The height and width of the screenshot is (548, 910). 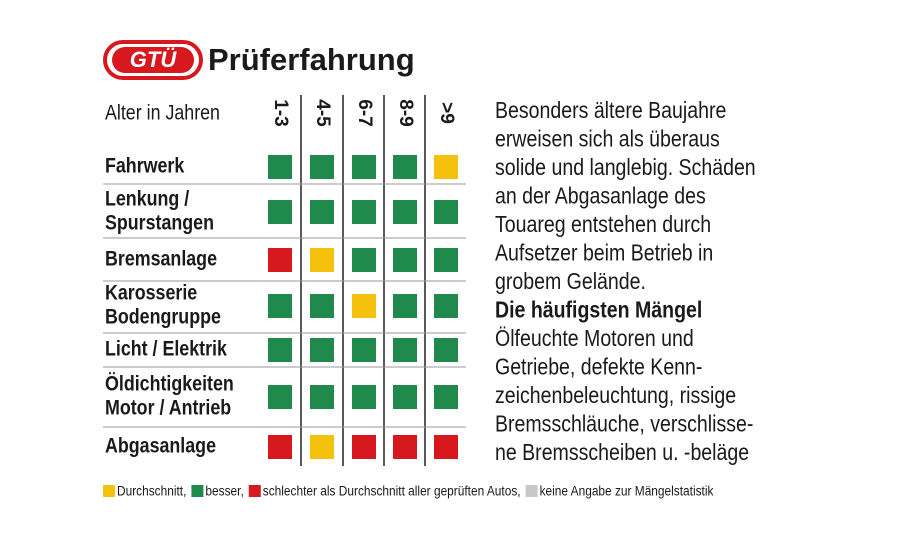 What do you see at coordinates (159, 223) in the screenshot?
I see `row-label: Spurstangen` at bounding box center [159, 223].